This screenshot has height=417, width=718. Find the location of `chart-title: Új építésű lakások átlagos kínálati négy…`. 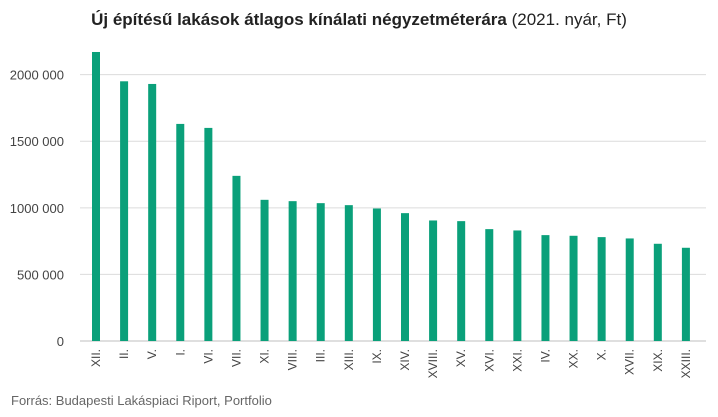

chart-title: Új építésű lakások átlagos kínálati négy… is located at coordinates (359, 20).